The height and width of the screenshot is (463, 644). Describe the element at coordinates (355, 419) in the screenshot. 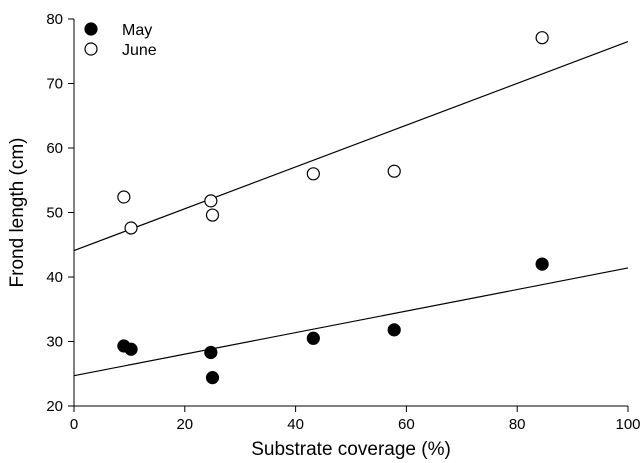

I see `x-axis-ticks: 0 20 40 60 80 100` at that location.